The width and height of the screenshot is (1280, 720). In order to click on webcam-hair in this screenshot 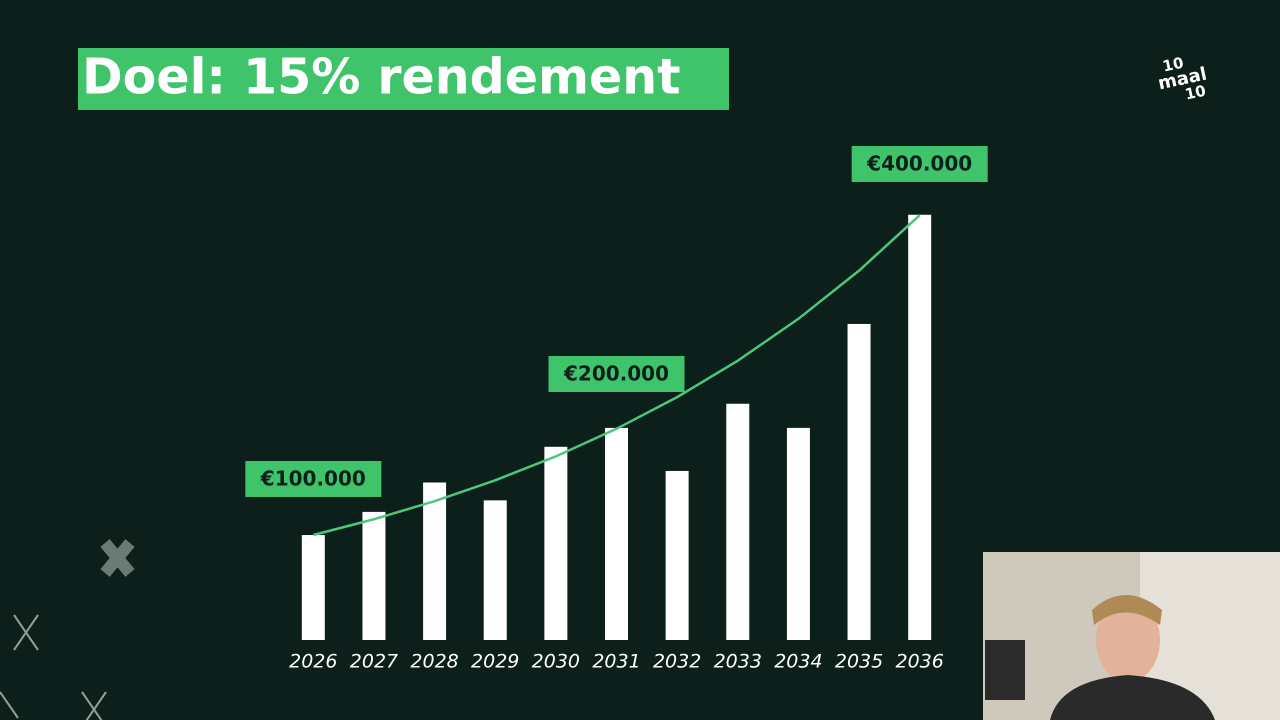, I will do `click(1127, 610)`.